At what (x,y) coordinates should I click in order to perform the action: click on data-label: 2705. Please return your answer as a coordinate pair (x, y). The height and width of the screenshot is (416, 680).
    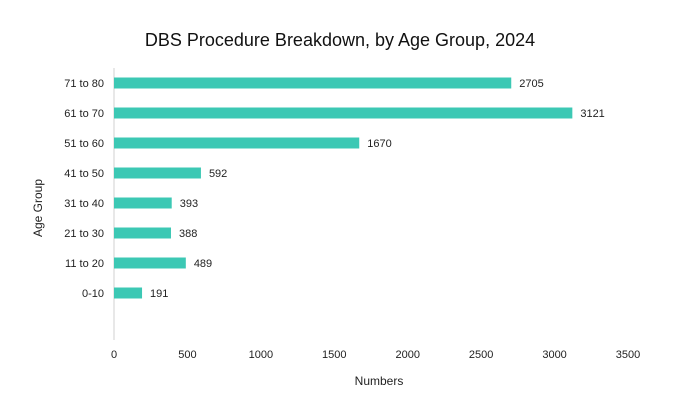
    Looking at the image, I should click on (531, 84).